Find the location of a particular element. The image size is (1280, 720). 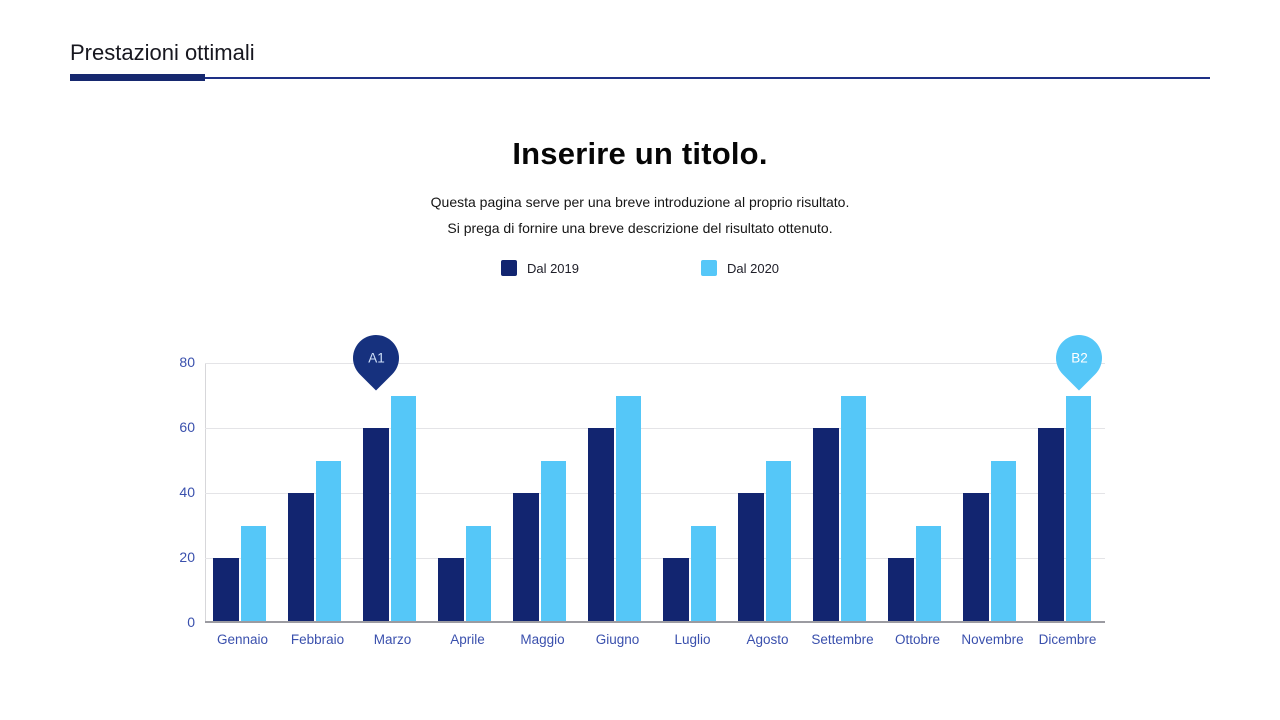

legend-label-dal-2019: Dal 2019 is located at coordinates (552, 268).